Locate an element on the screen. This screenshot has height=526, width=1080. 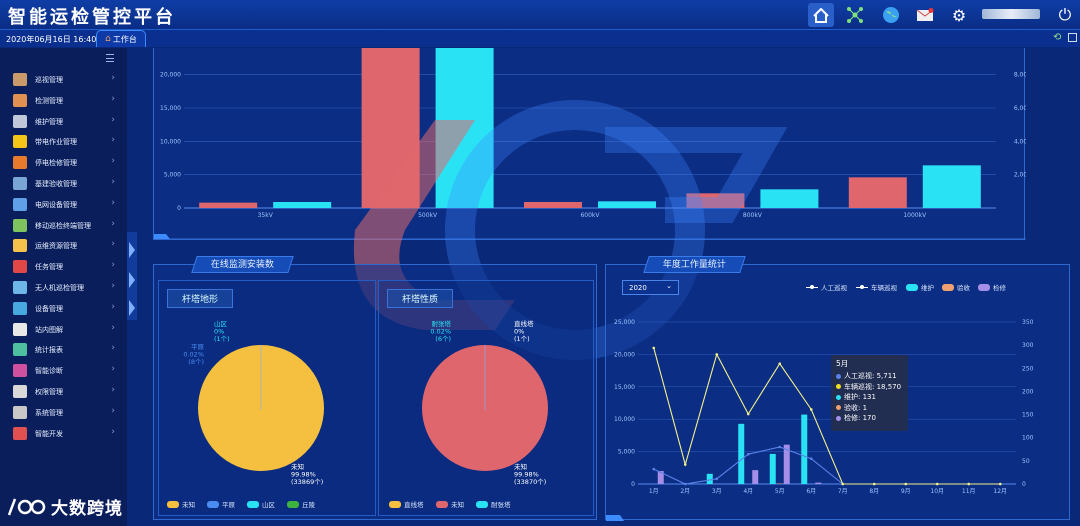
sidebar-item: 维护管理 › is located at coordinates (63, 122).